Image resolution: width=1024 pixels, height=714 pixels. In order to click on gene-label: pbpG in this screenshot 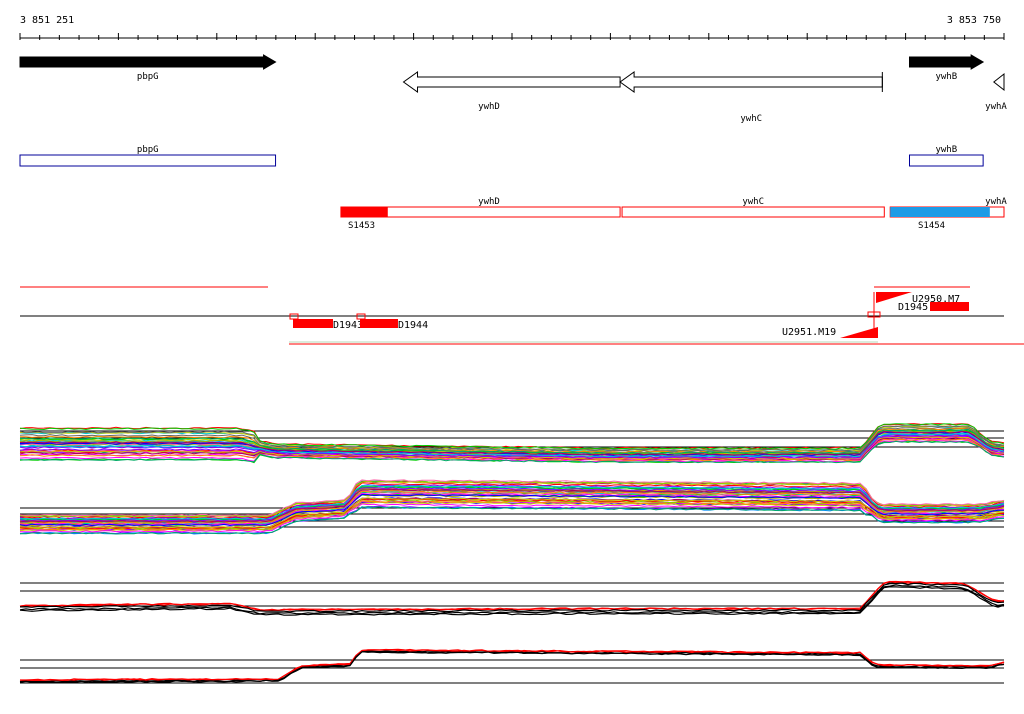, I will do `click(148, 77)`.